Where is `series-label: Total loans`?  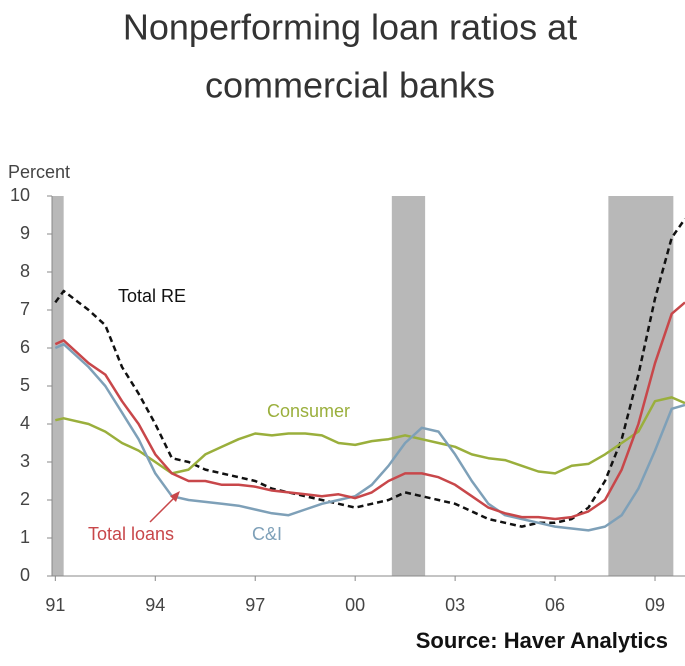 series-label: Total loans is located at coordinates (131, 534).